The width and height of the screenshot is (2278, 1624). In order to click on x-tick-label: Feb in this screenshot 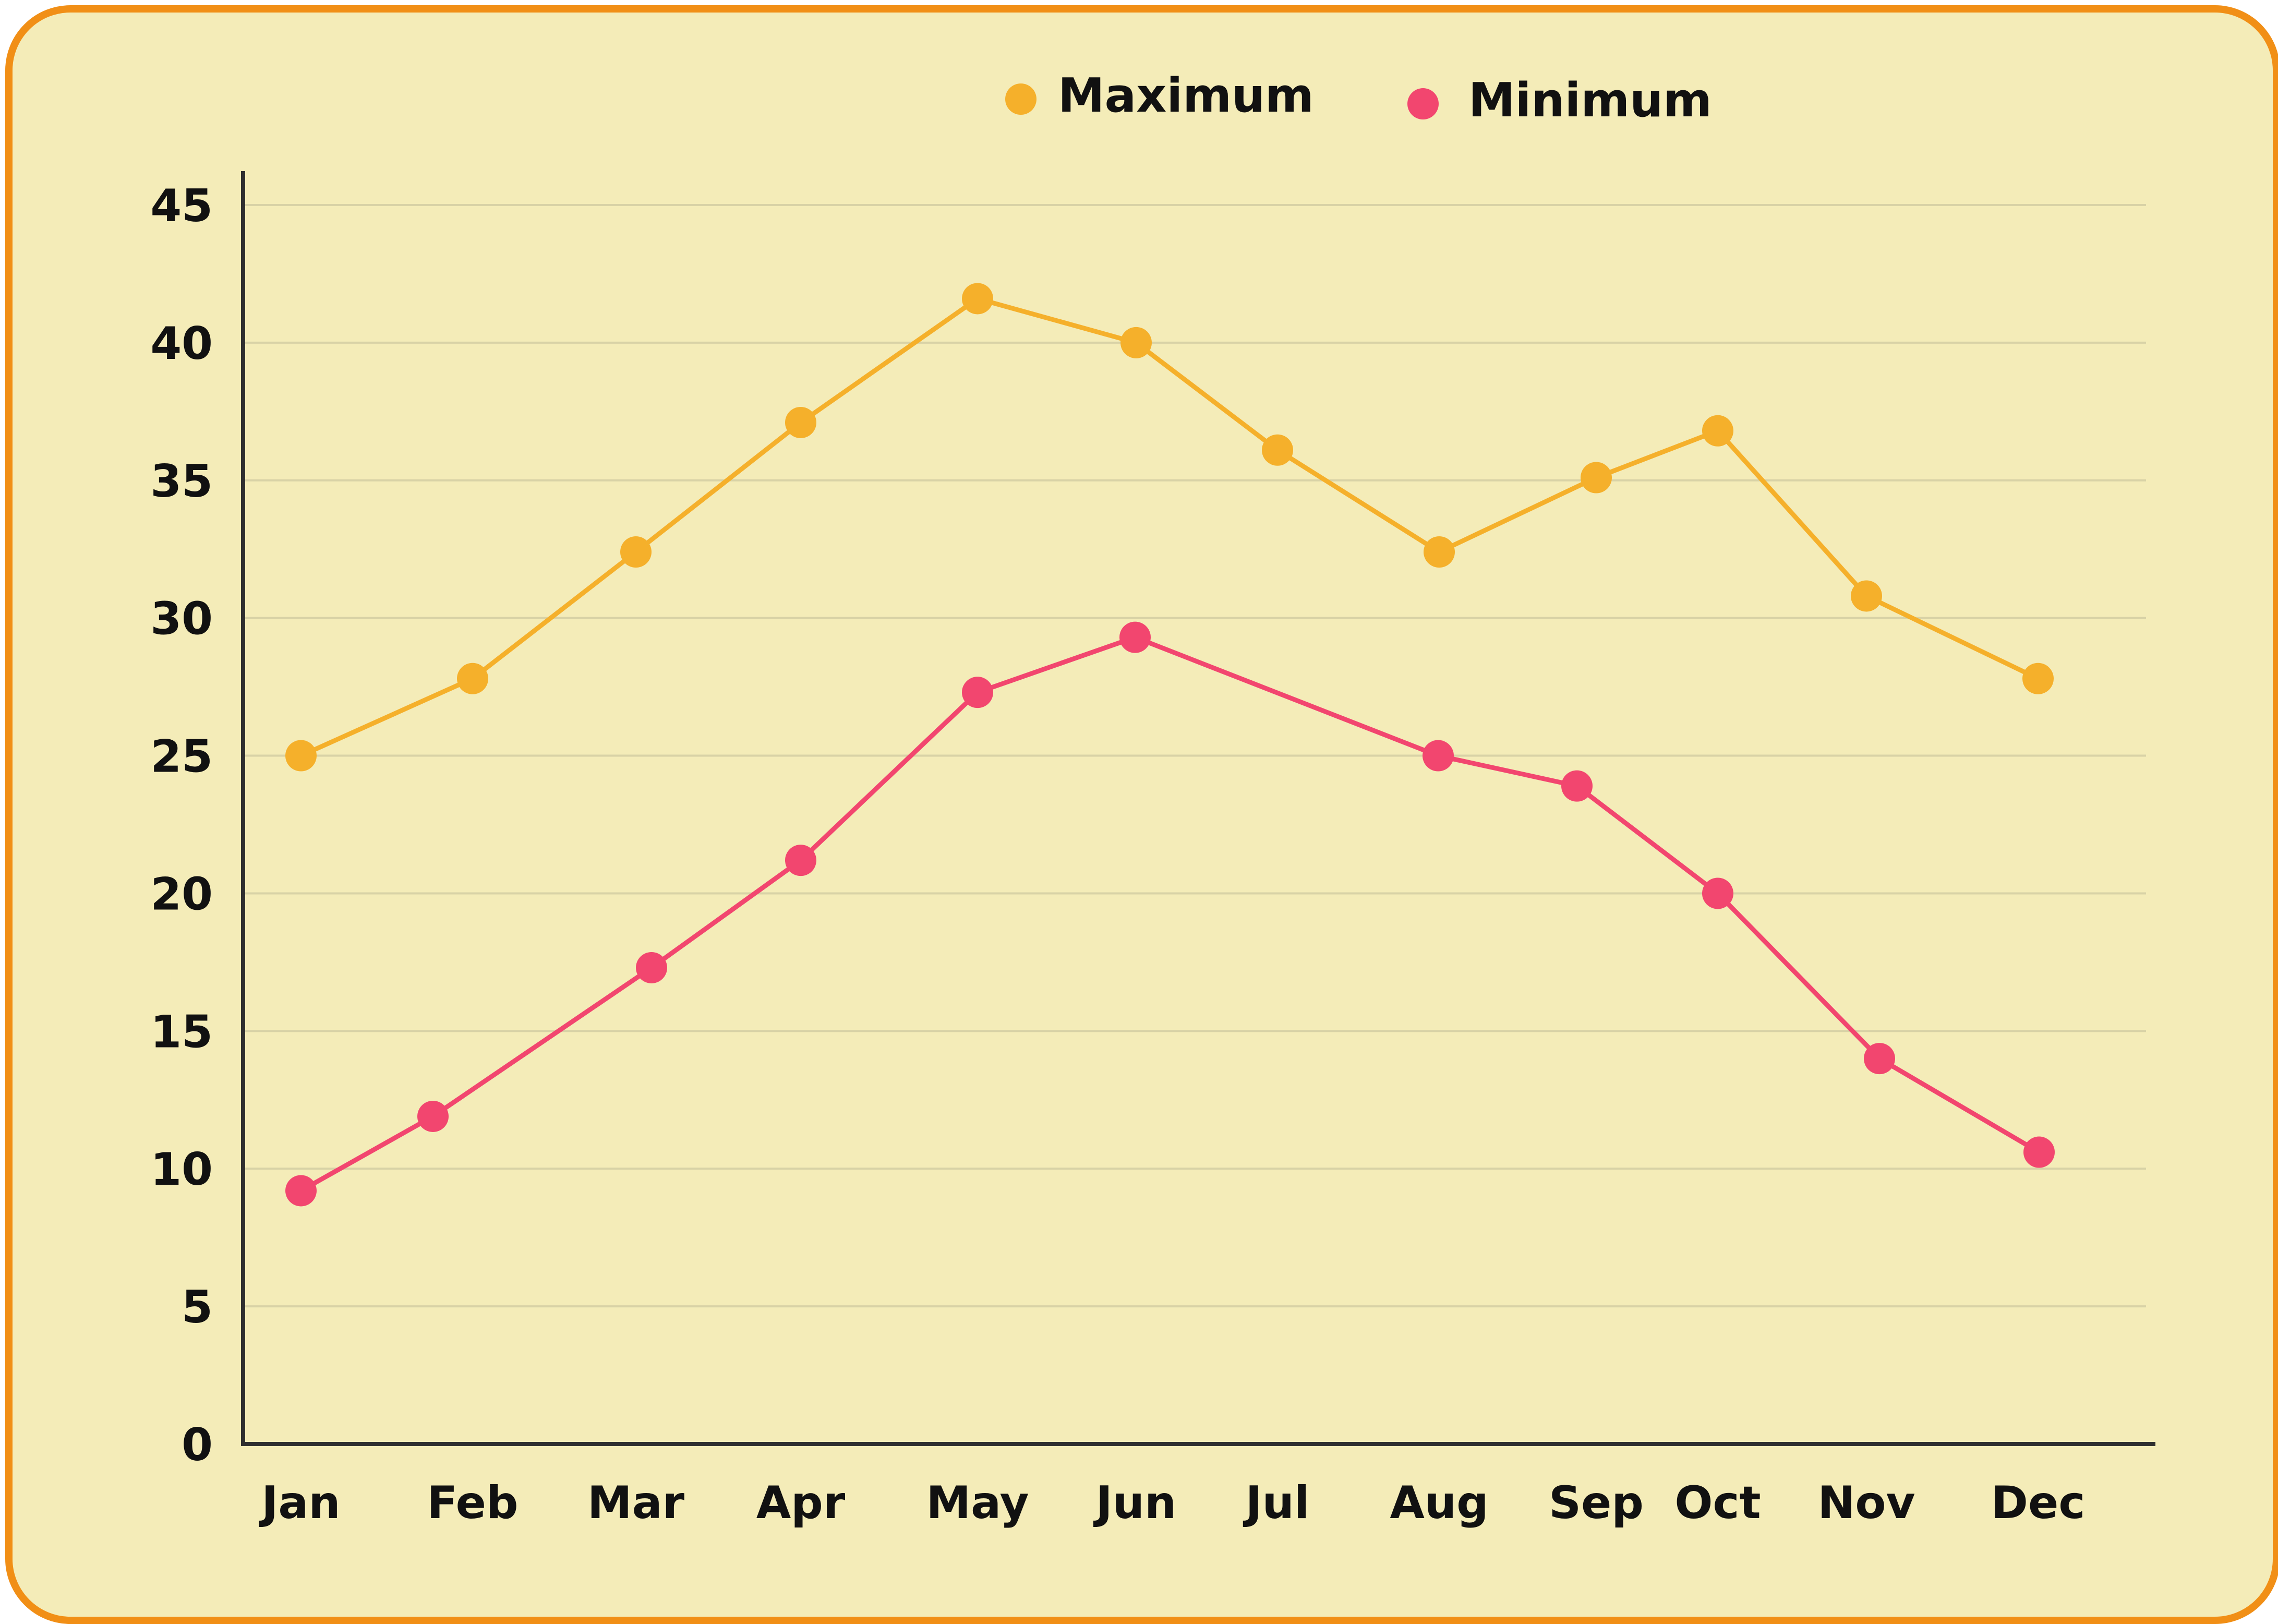, I will do `click(472, 1503)`.